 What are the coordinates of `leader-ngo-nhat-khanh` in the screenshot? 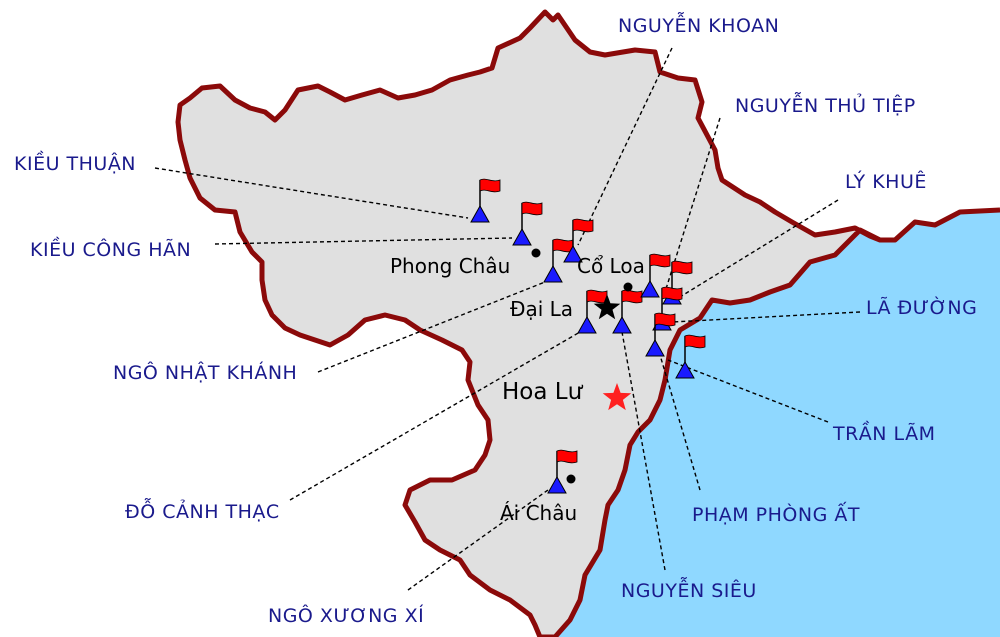 It's located at (431, 327).